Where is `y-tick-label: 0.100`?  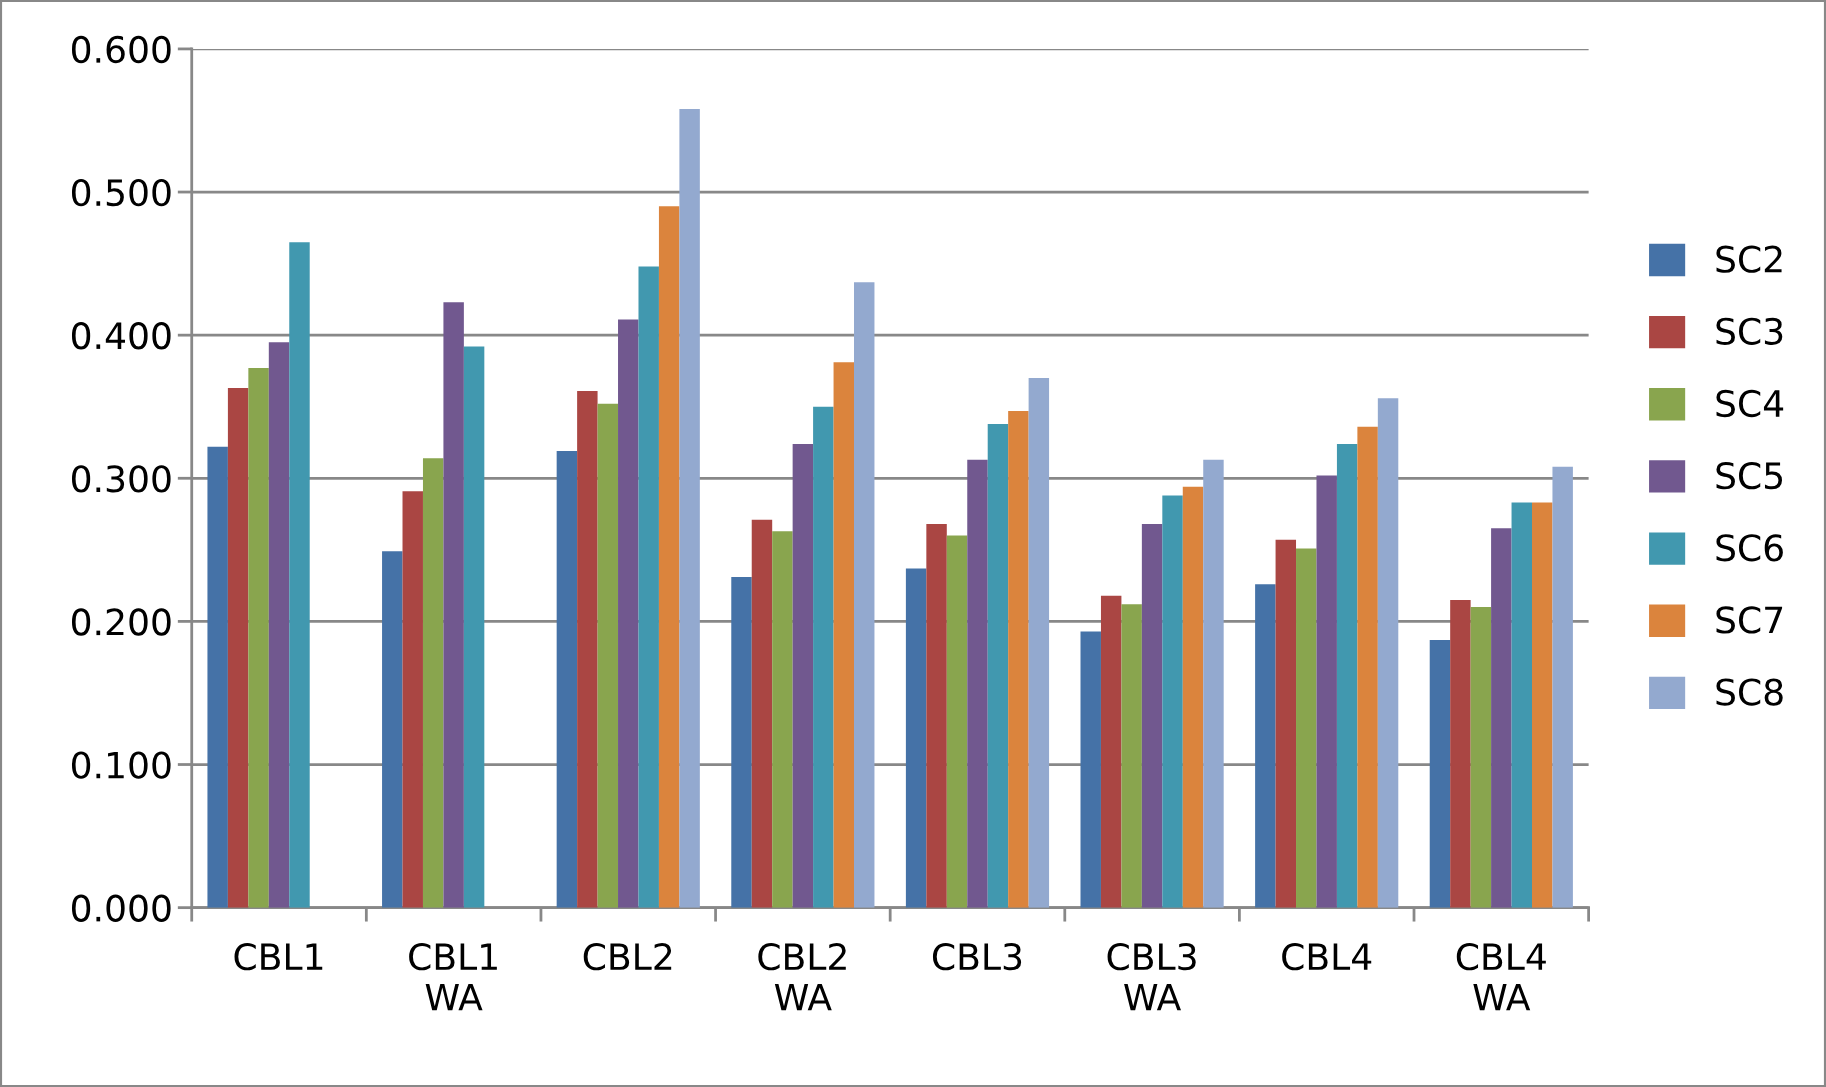 y-tick-label: 0.100 is located at coordinates (121, 765).